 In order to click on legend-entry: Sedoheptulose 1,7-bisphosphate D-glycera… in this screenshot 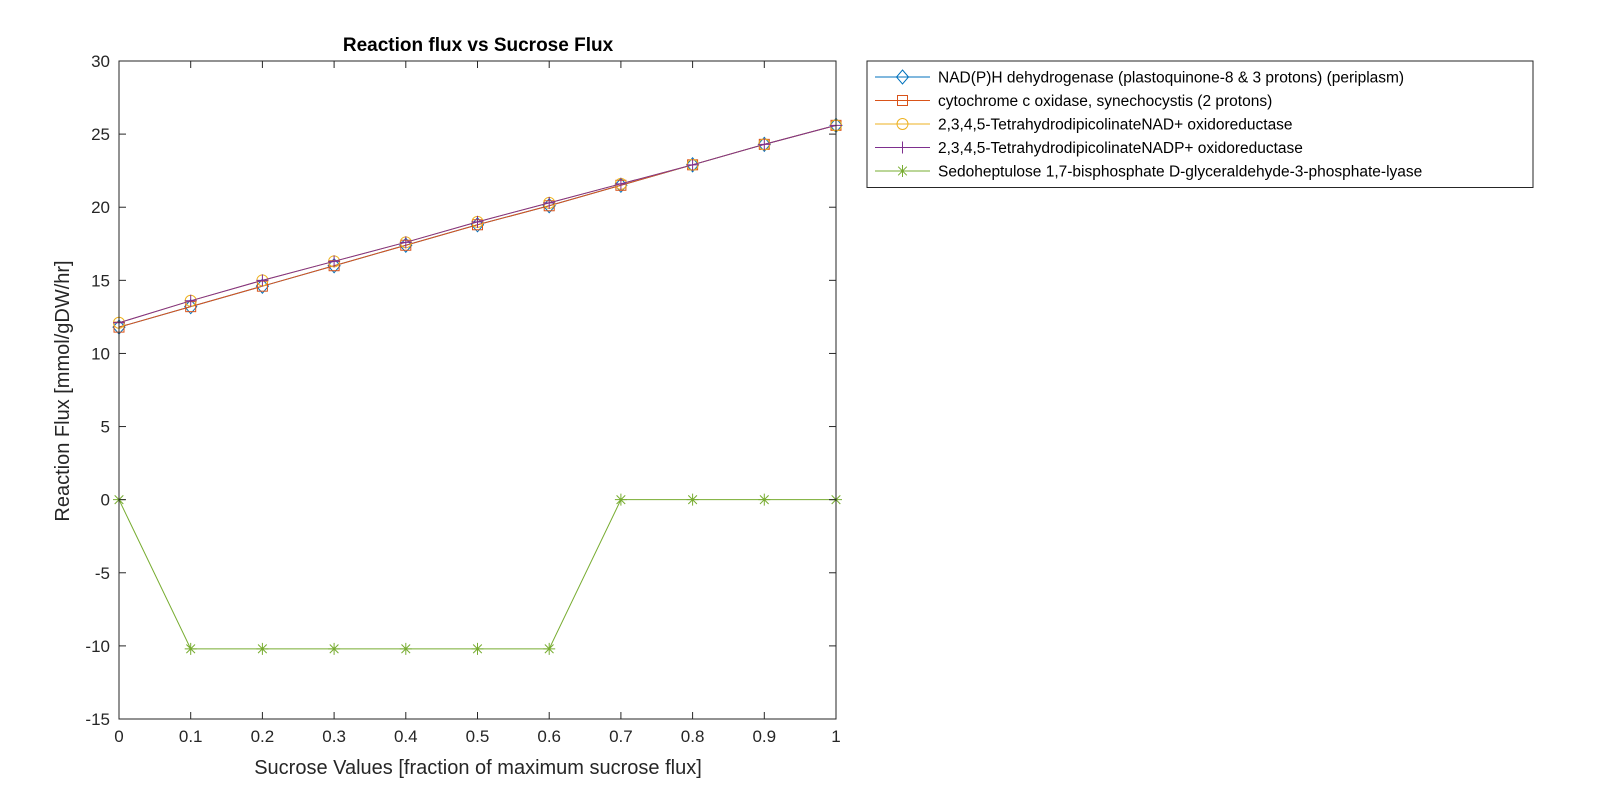, I will do `click(1148, 172)`.